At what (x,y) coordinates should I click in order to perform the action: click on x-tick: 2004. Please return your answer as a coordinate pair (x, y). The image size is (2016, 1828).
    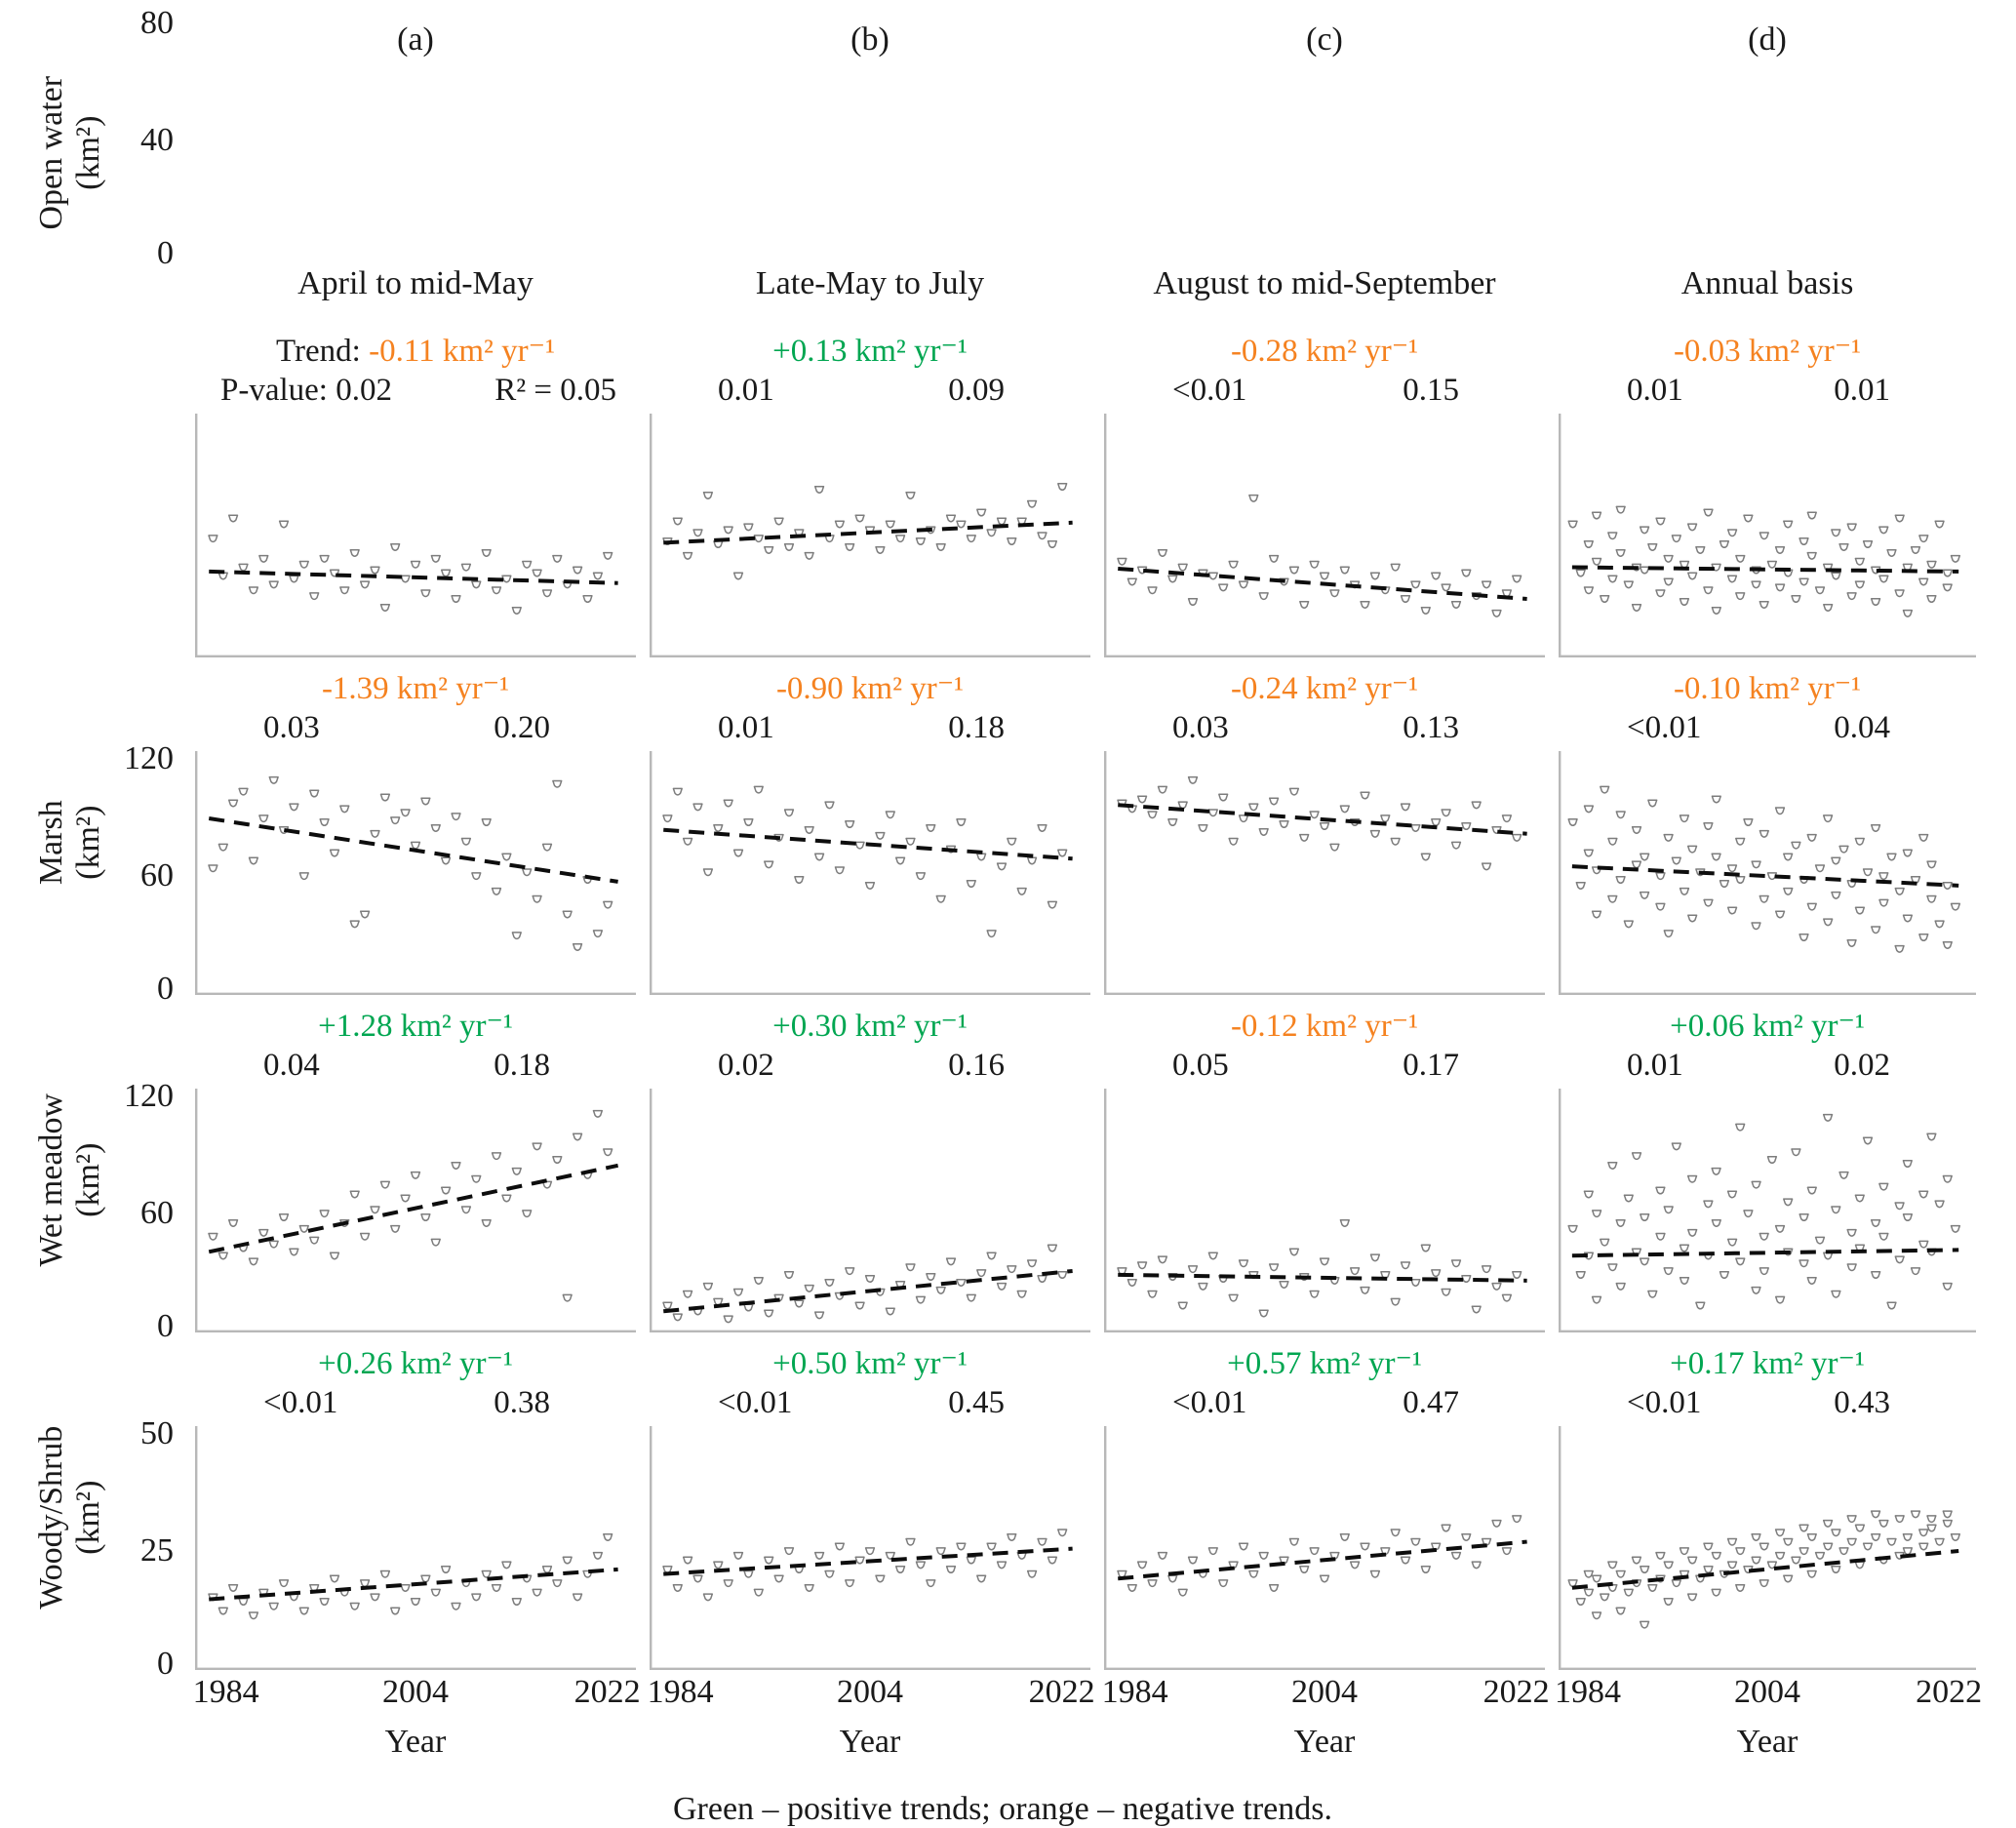
    Looking at the image, I should click on (1767, 1692).